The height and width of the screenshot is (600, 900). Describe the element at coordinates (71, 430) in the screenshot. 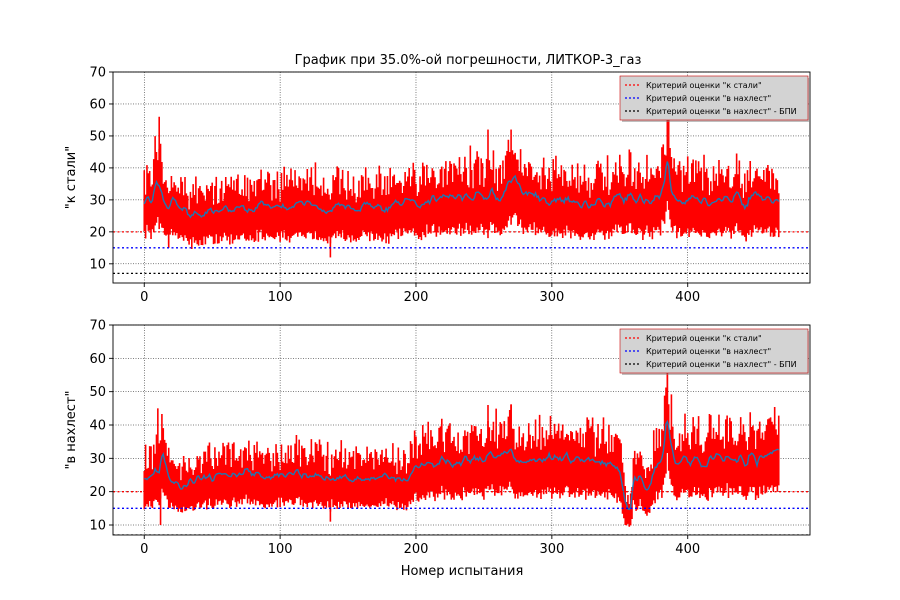

I see `y-axis-label: "в нахлест"` at that location.